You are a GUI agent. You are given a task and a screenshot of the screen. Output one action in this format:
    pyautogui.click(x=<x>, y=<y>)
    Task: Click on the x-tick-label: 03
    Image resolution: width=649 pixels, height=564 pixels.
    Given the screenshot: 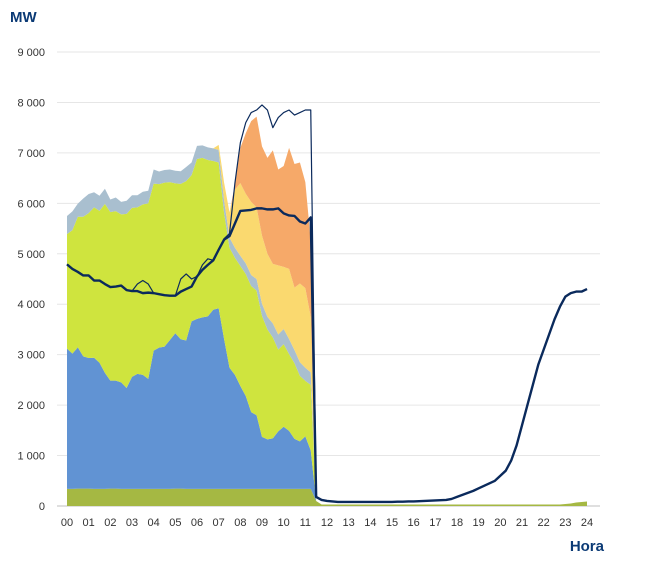 What is the action you would take?
    pyautogui.click(x=132, y=523)
    